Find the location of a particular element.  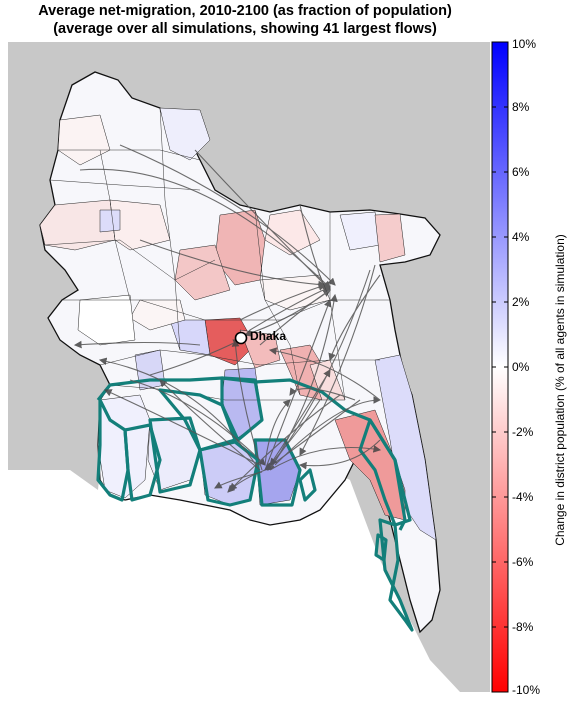

colorbar-tick-label: -4% is located at coordinates (523, 497).